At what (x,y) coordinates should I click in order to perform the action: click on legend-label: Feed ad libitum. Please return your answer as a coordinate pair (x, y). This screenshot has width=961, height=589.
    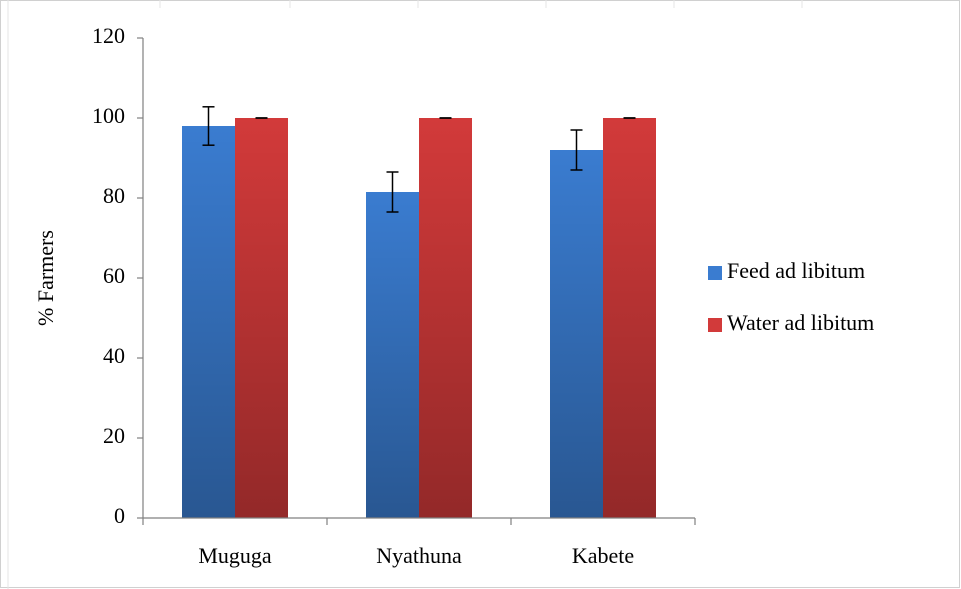
    Looking at the image, I should click on (796, 270).